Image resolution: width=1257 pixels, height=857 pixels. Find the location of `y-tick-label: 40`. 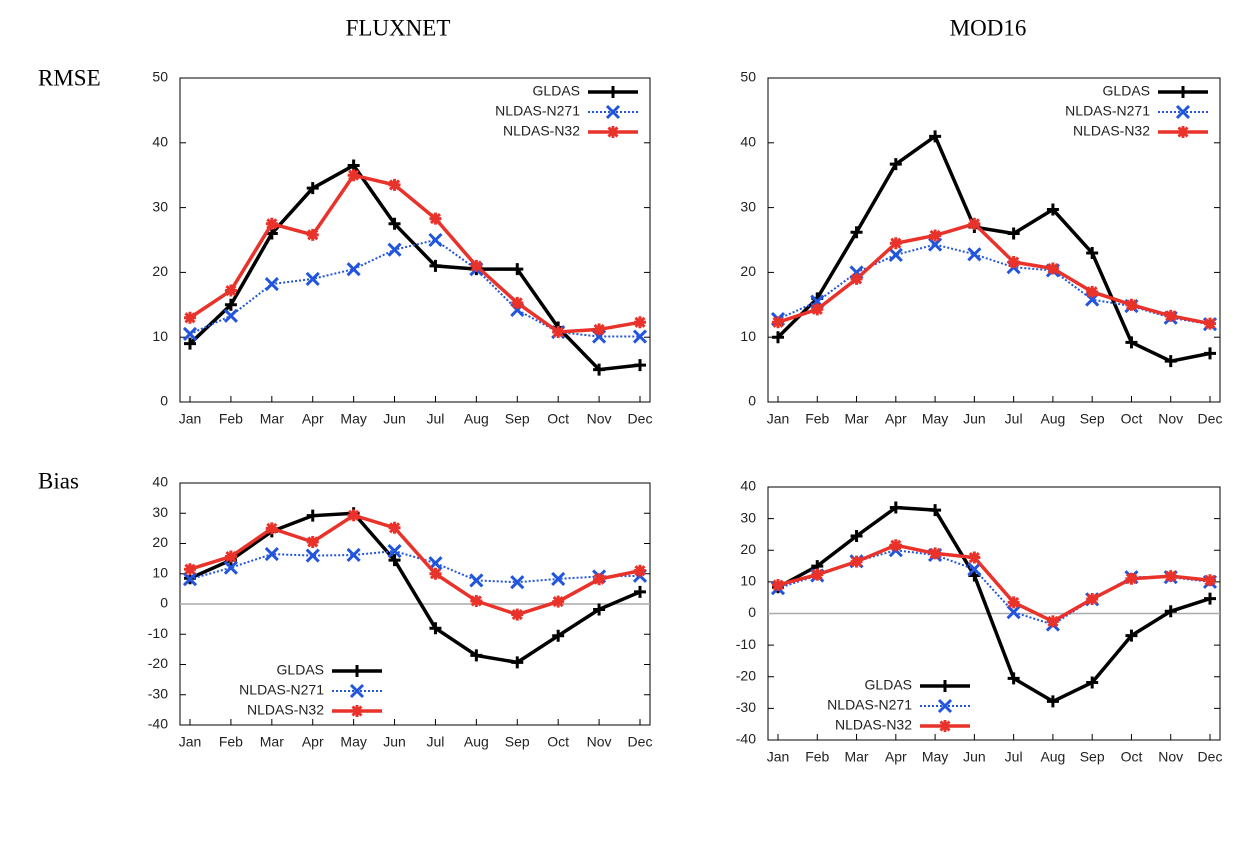

y-tick-label: 40 is located at coordinates (748, 486).